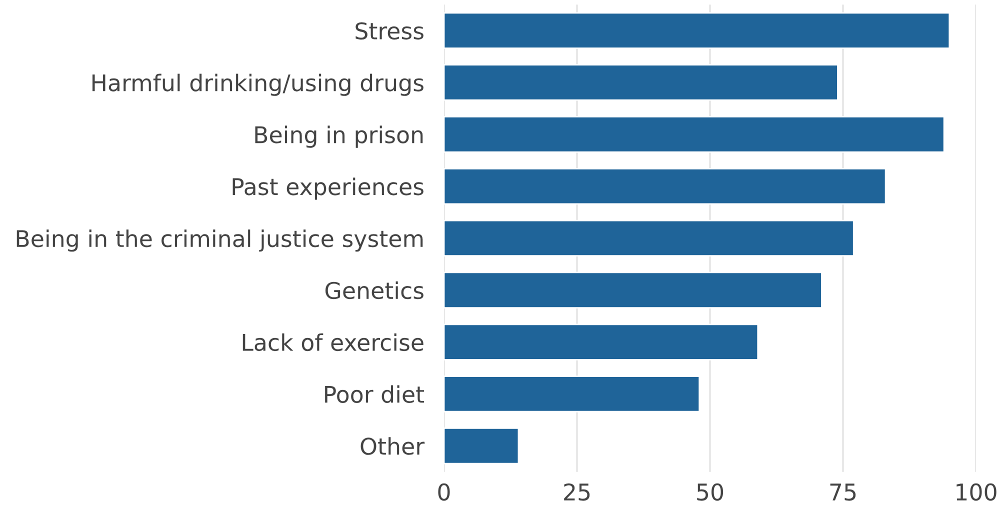 The image size is (1000, 509). What do you see at coordinates (577, 492) in the screenshot?
I see `x-tick-label: 25` at bounding box center [577, 492].